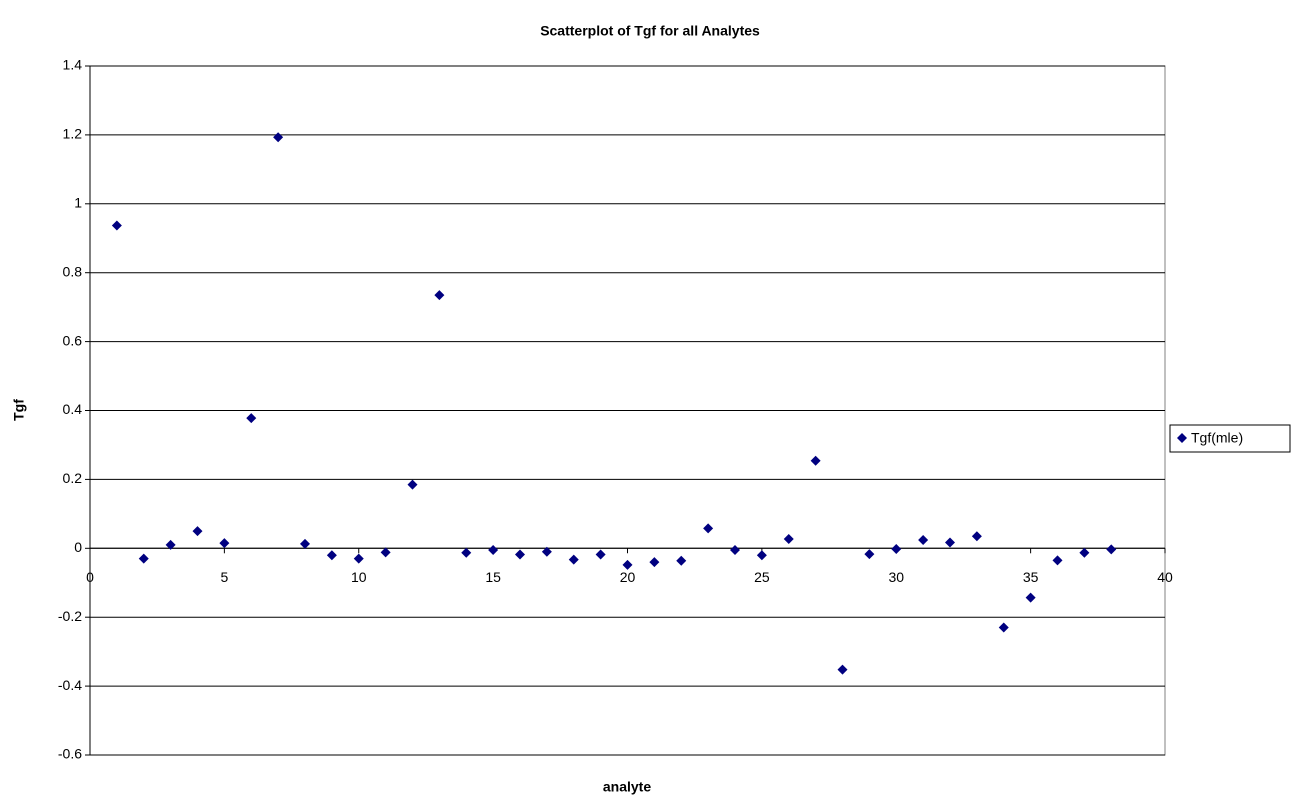 This screenshot has height=799, width=1297. Describe the element at coordinates (73, 340) in the screenshot. I see `y-tick-label: 0.6` at that location.